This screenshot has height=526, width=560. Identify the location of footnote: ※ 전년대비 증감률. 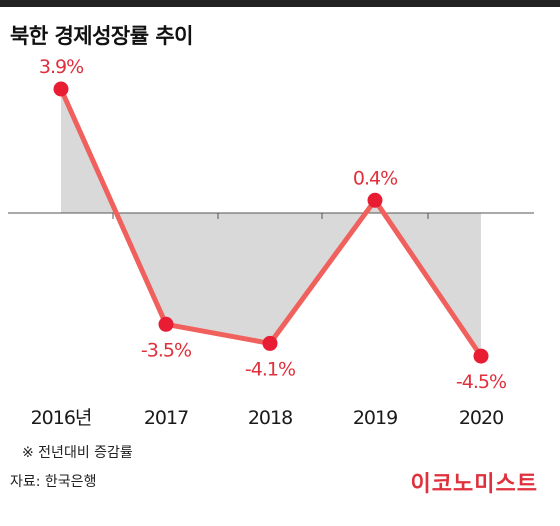
(77, 453).